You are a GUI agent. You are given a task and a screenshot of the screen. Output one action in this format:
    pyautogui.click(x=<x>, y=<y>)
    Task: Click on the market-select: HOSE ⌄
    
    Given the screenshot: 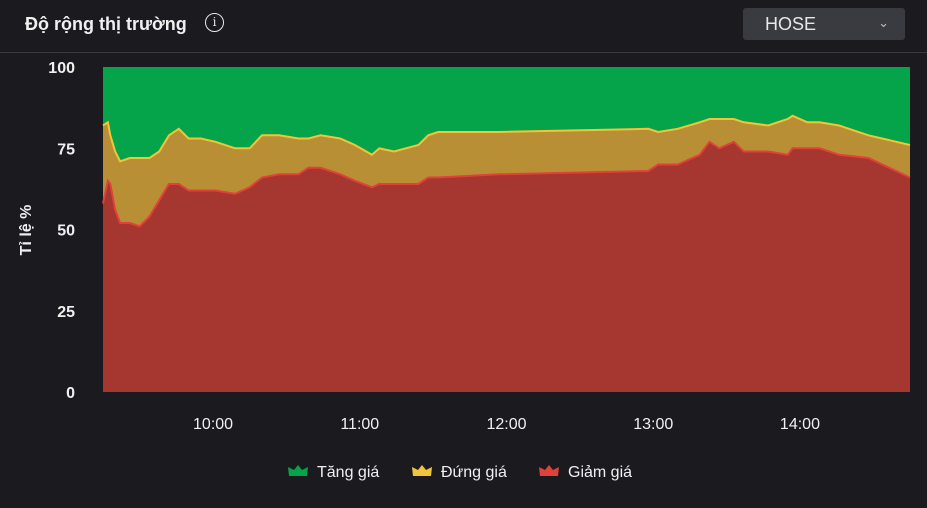 What is the action you would take?
    pyautogui.click(x=824, y=24)
    